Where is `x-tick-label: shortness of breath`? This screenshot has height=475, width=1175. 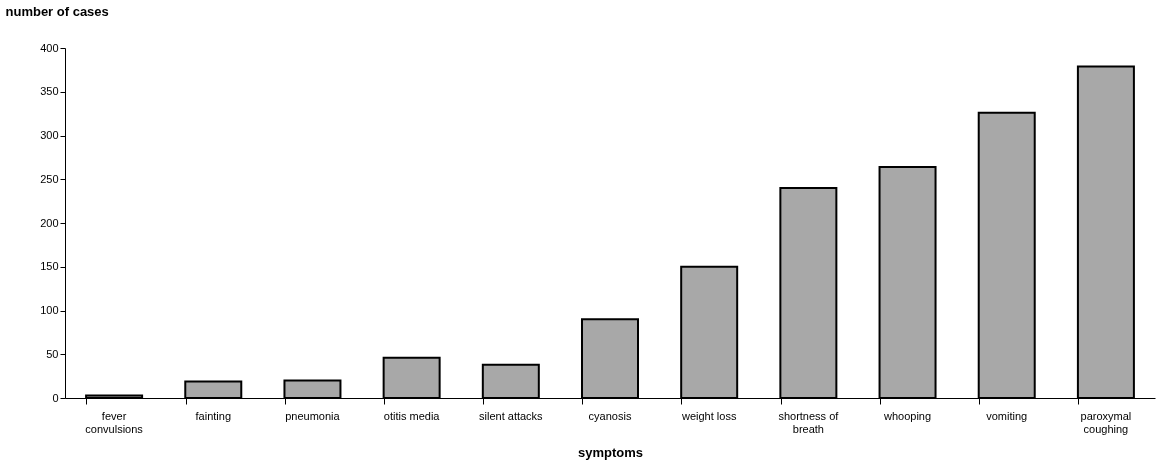 x-tick-label: shortness of breath is located at coordinates (809, 422).